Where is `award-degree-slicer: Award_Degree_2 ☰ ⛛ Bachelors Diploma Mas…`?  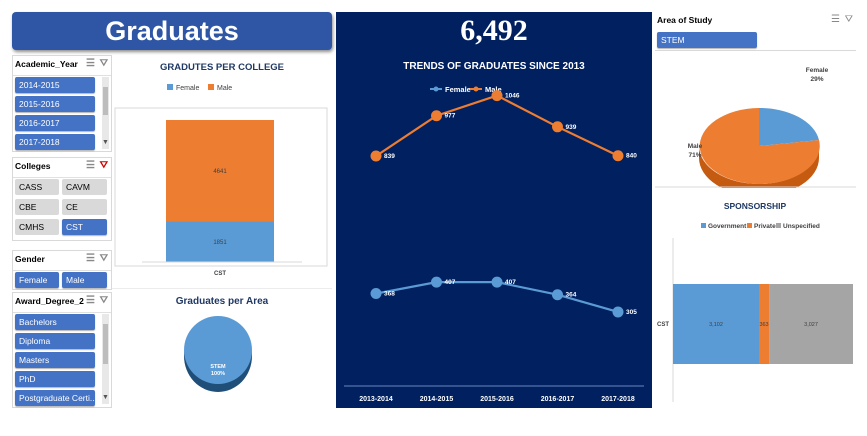
award-degree-slicer: Award_Degree_2 ☰ ⛛ Bachelors Diploma Mas… is located at coordinates (62, 350).